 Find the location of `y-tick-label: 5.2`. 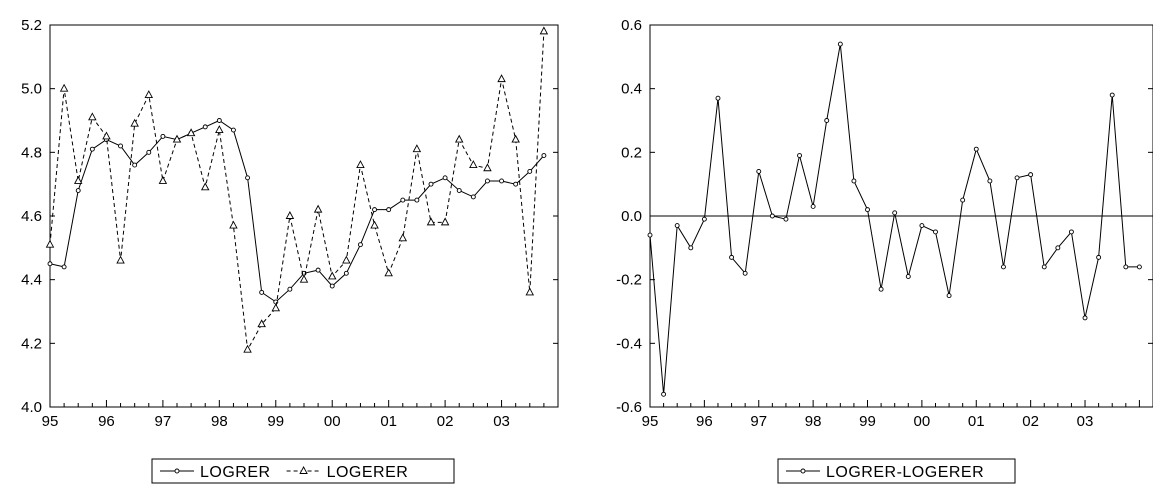

y-tick-label: 5.2 is located at coordinates (31, 25).